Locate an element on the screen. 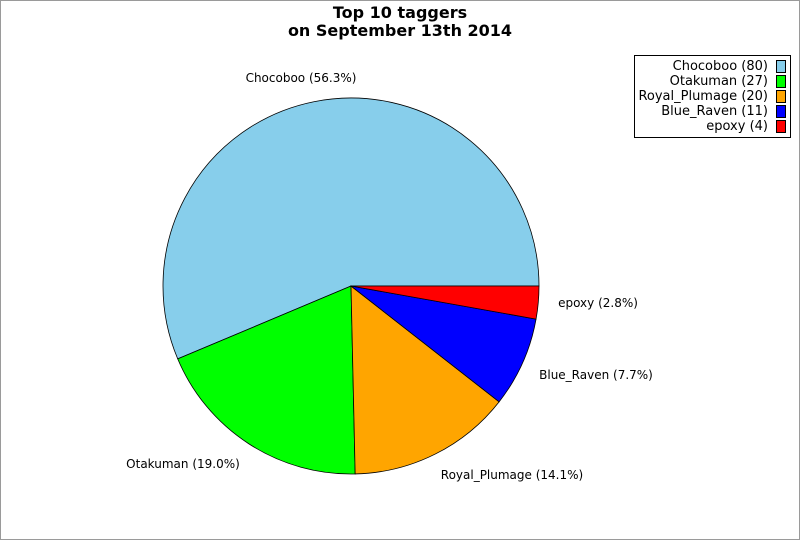 This screenshot has height=540, width=800. pie-slice-otakuman is located at coordinates (266, 380).